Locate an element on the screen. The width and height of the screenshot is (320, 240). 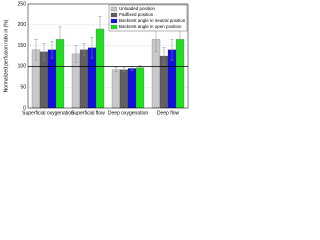
y-tick-label: 150 is located at coordinates (22, 46).